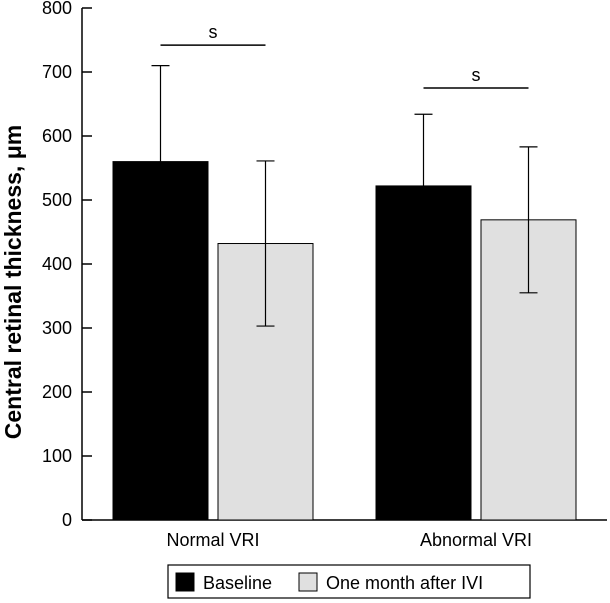 Image resolution: width=610 pixels, height=603 pixels. What do you see at coordinates (57, 136) in the screenshot?
I see `y-tick-label: 600` at bounding box center [57, 136].